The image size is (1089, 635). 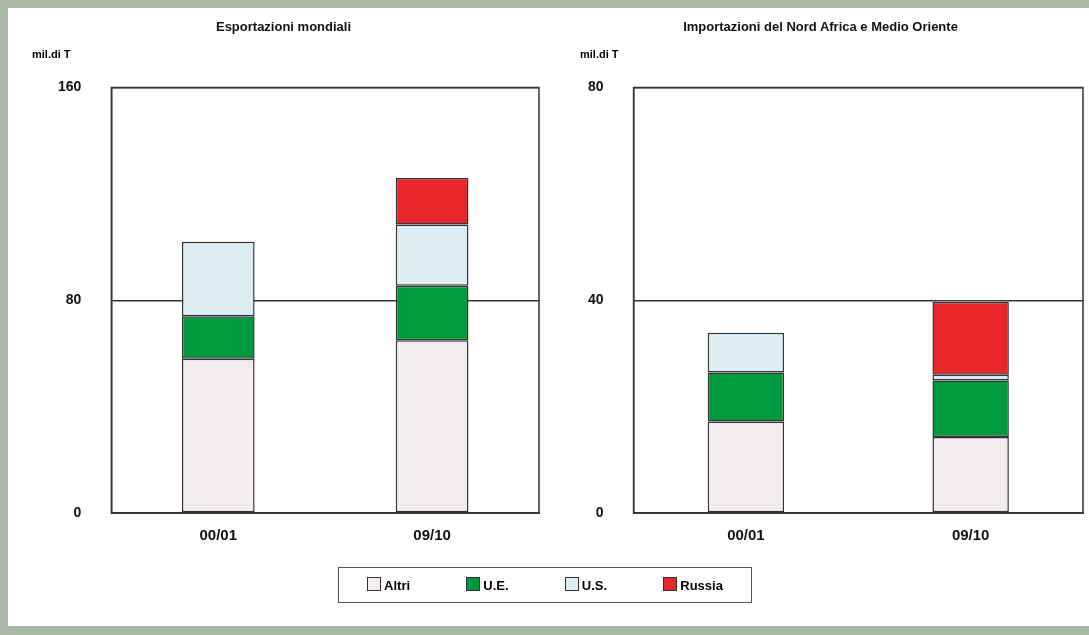 I want to click on legend-label: Altri, so click(x=397, y=585).